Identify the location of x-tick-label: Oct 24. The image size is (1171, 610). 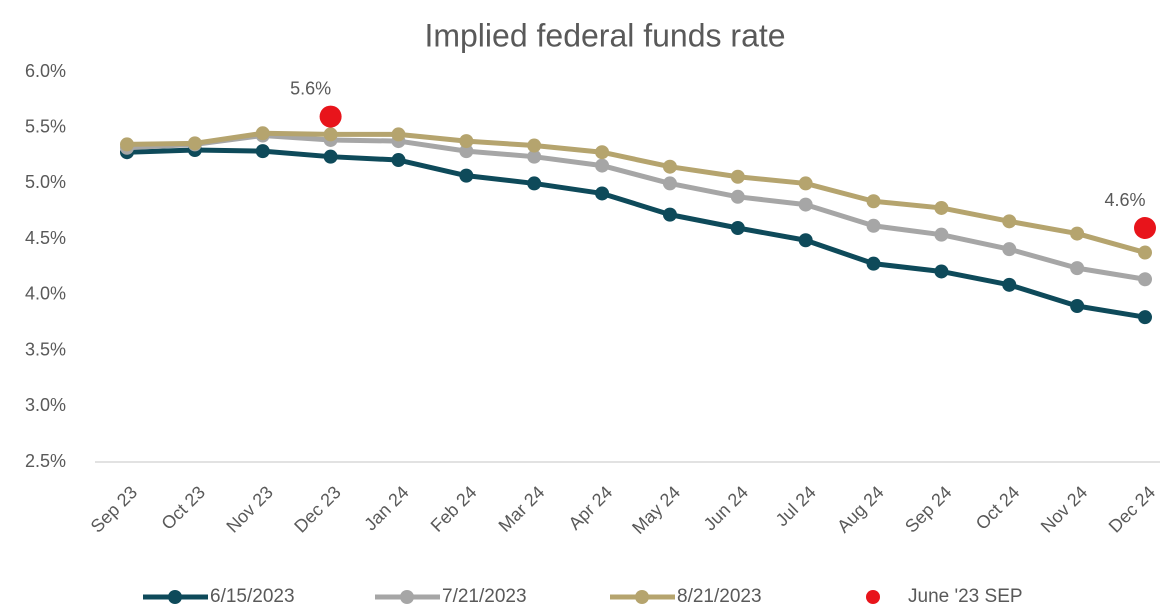
(998, 508).